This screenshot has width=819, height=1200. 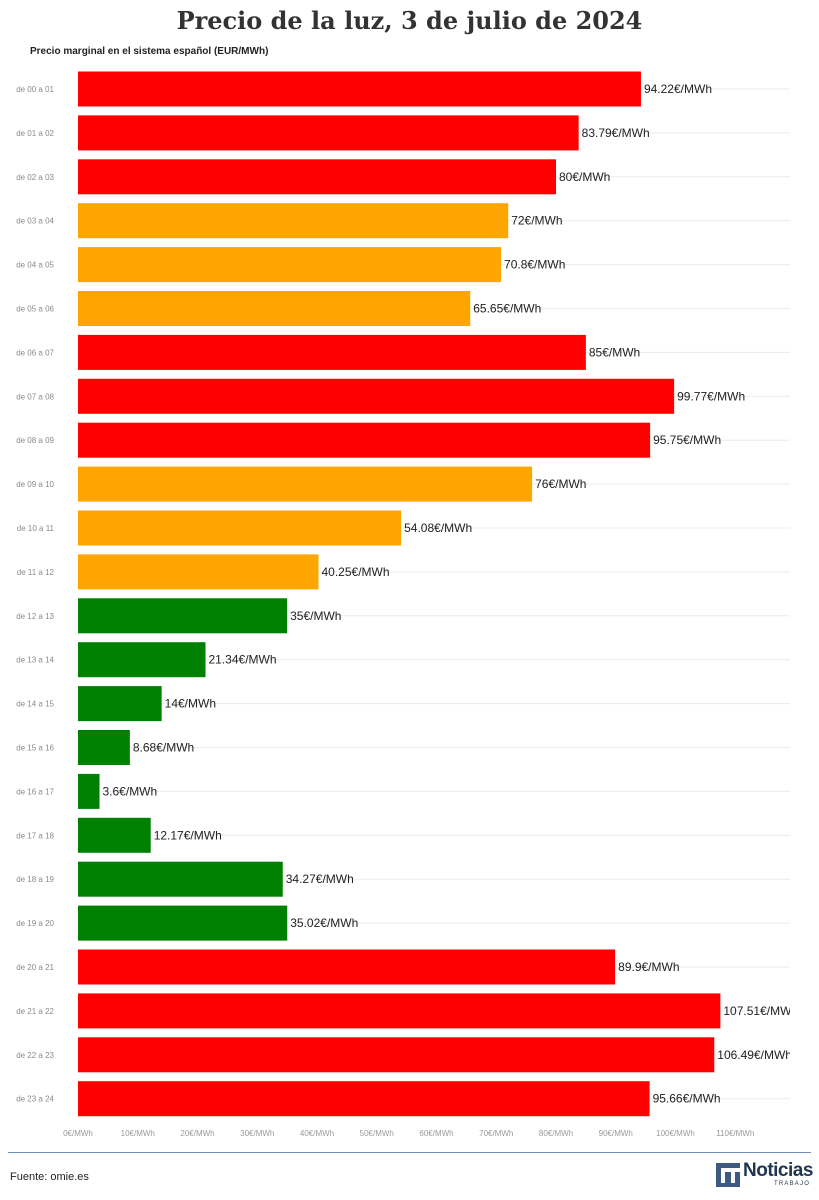 I want to click on category-label: de 22 a 23, so click(x=35, y=1055).